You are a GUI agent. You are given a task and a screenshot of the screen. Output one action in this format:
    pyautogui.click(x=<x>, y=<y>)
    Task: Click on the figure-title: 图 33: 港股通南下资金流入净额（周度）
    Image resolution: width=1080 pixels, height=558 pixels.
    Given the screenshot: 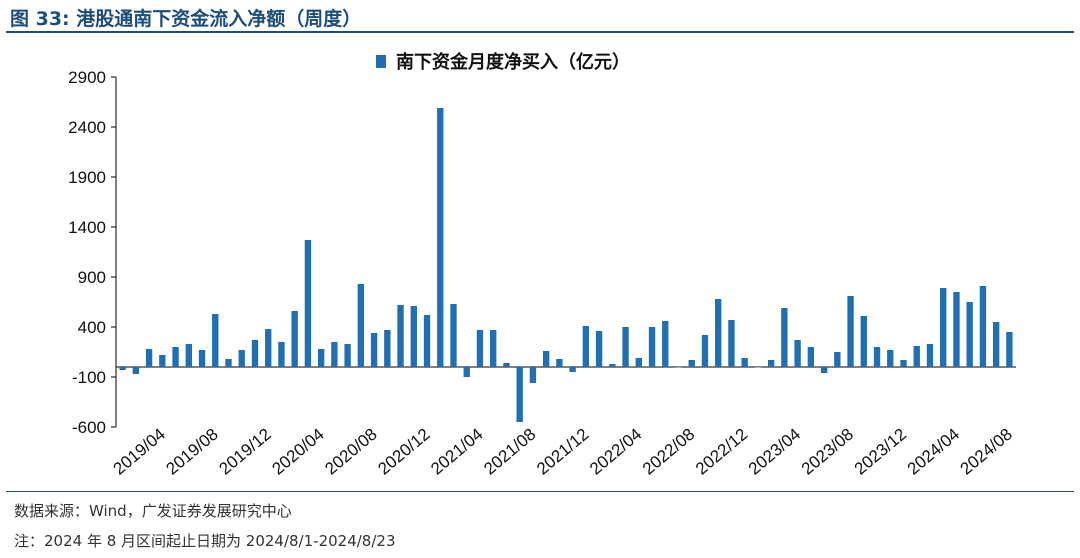 What is the action you would take?
    pyautogui.click(x=186, y=19)
    